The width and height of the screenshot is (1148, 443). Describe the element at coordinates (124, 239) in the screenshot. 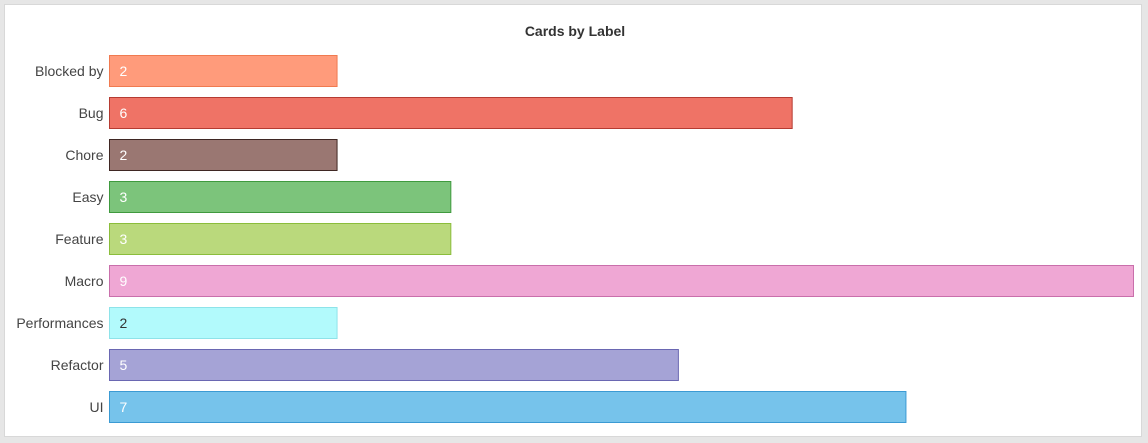

I see `value-label-feature: 3` at that location.